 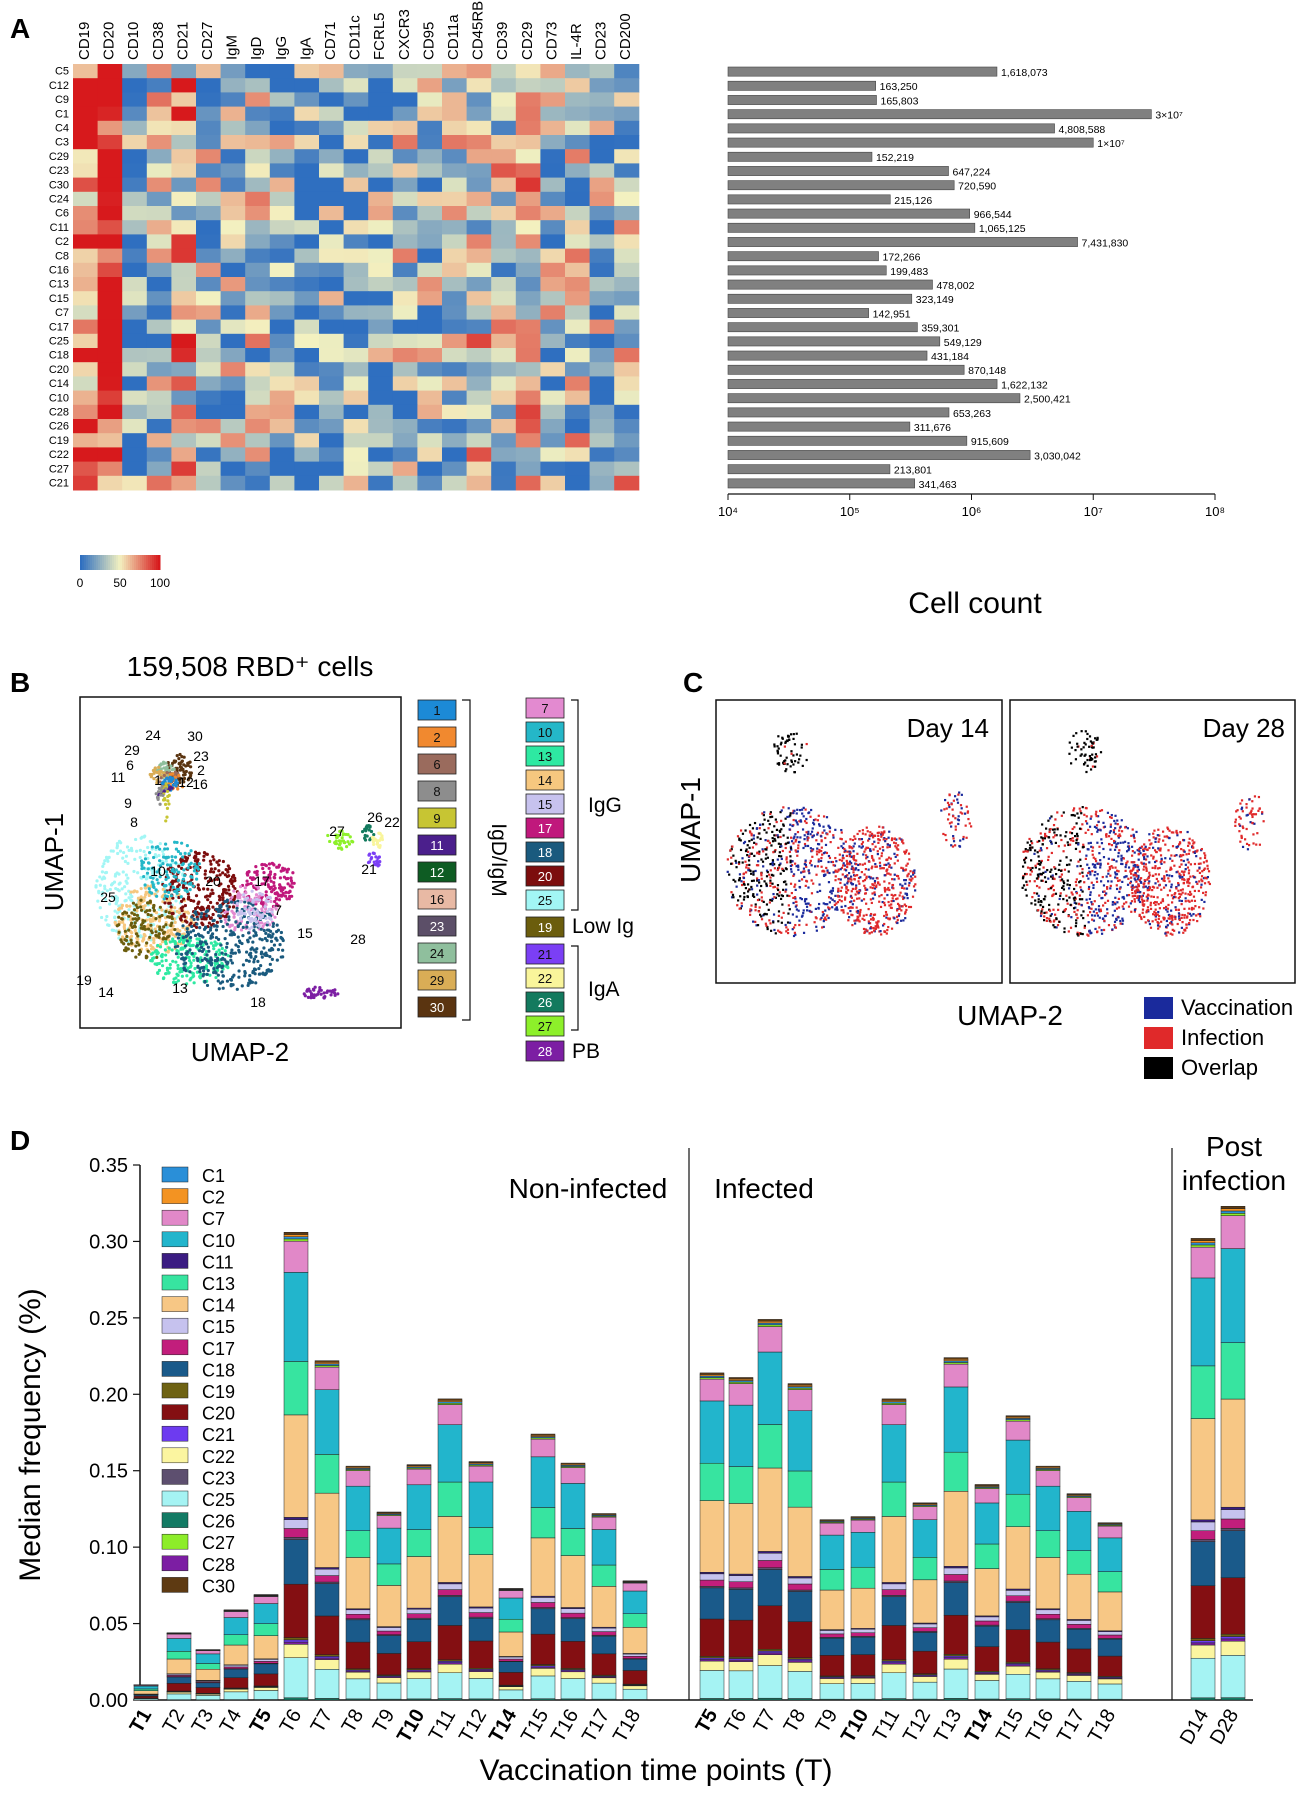 I want to click on cell-count-value: 163,250, so click(x=899, y=87).